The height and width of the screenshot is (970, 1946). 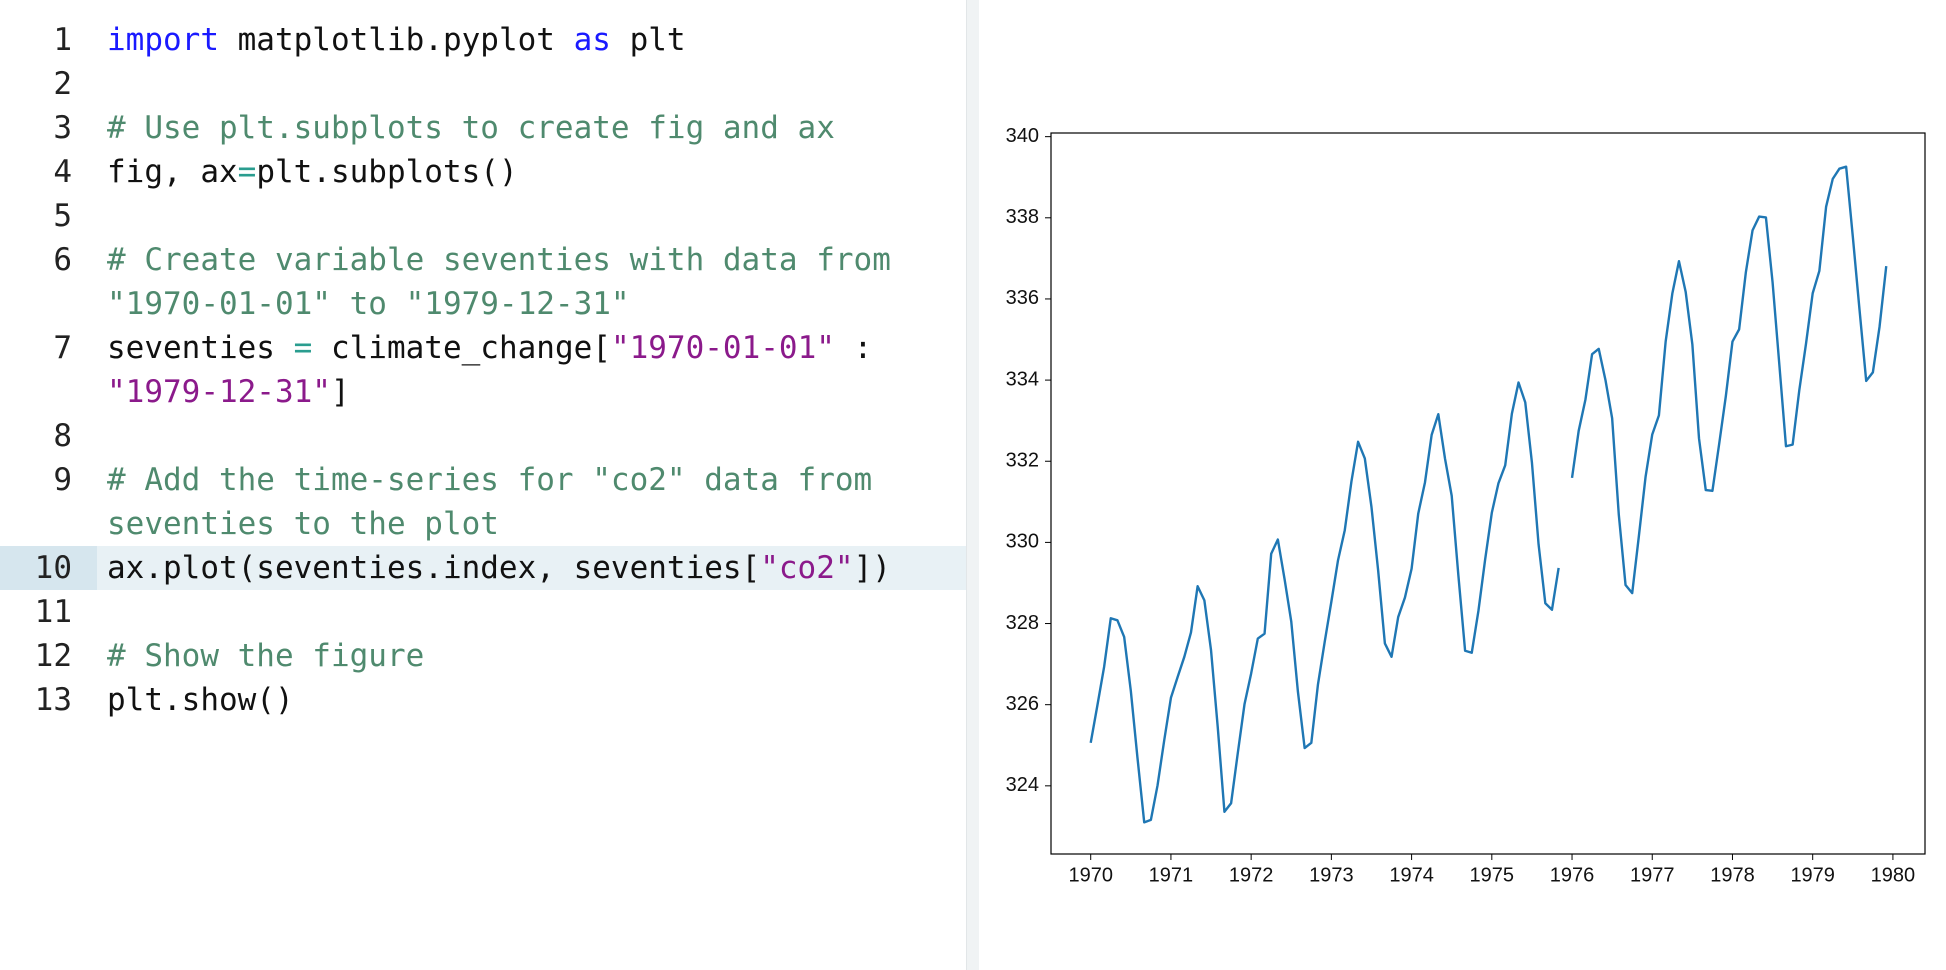 I want to click on x-tick-label: 1972, so click(x=1251, y=875).